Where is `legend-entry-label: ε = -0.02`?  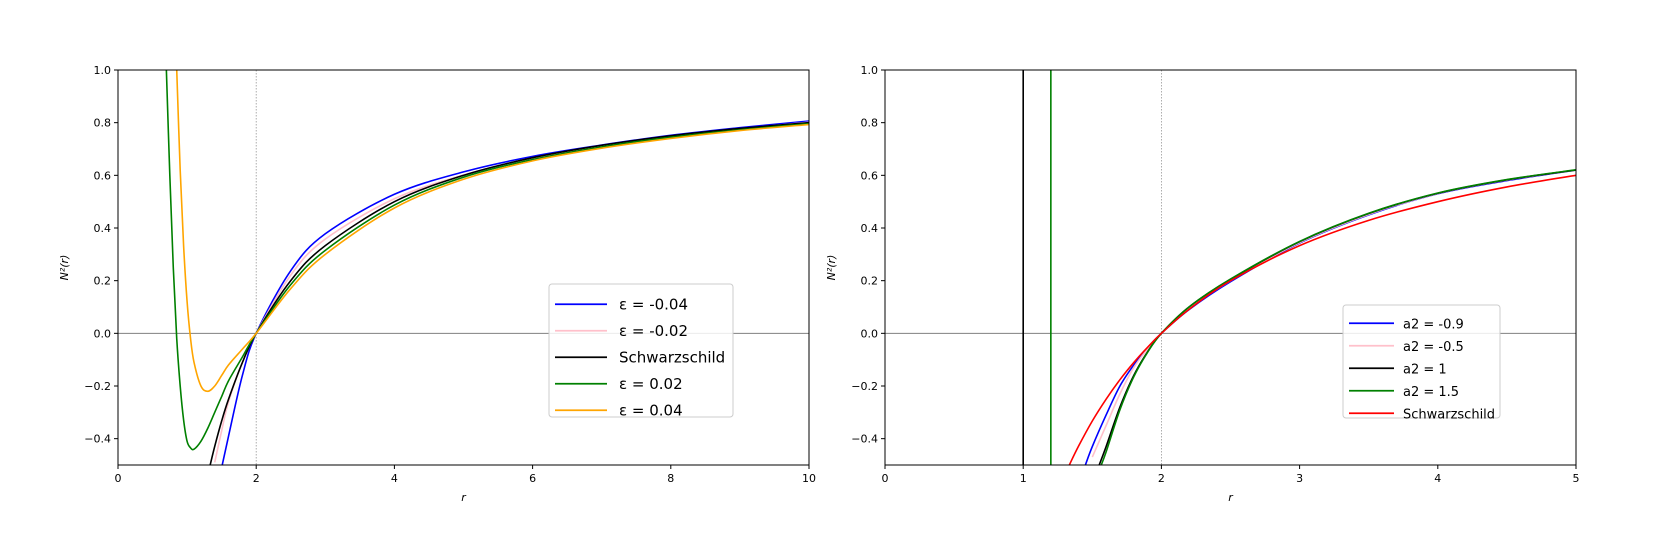
legend-entry-label: ε = -0.02 is located at coordinates (653, 331).